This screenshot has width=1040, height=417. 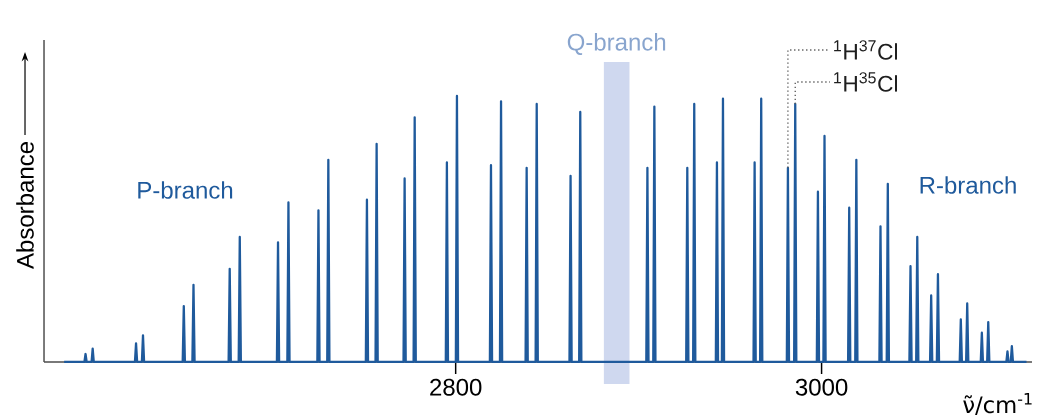 I want to click on y-axis-title: Absorbance, so click(x=25, y=205).